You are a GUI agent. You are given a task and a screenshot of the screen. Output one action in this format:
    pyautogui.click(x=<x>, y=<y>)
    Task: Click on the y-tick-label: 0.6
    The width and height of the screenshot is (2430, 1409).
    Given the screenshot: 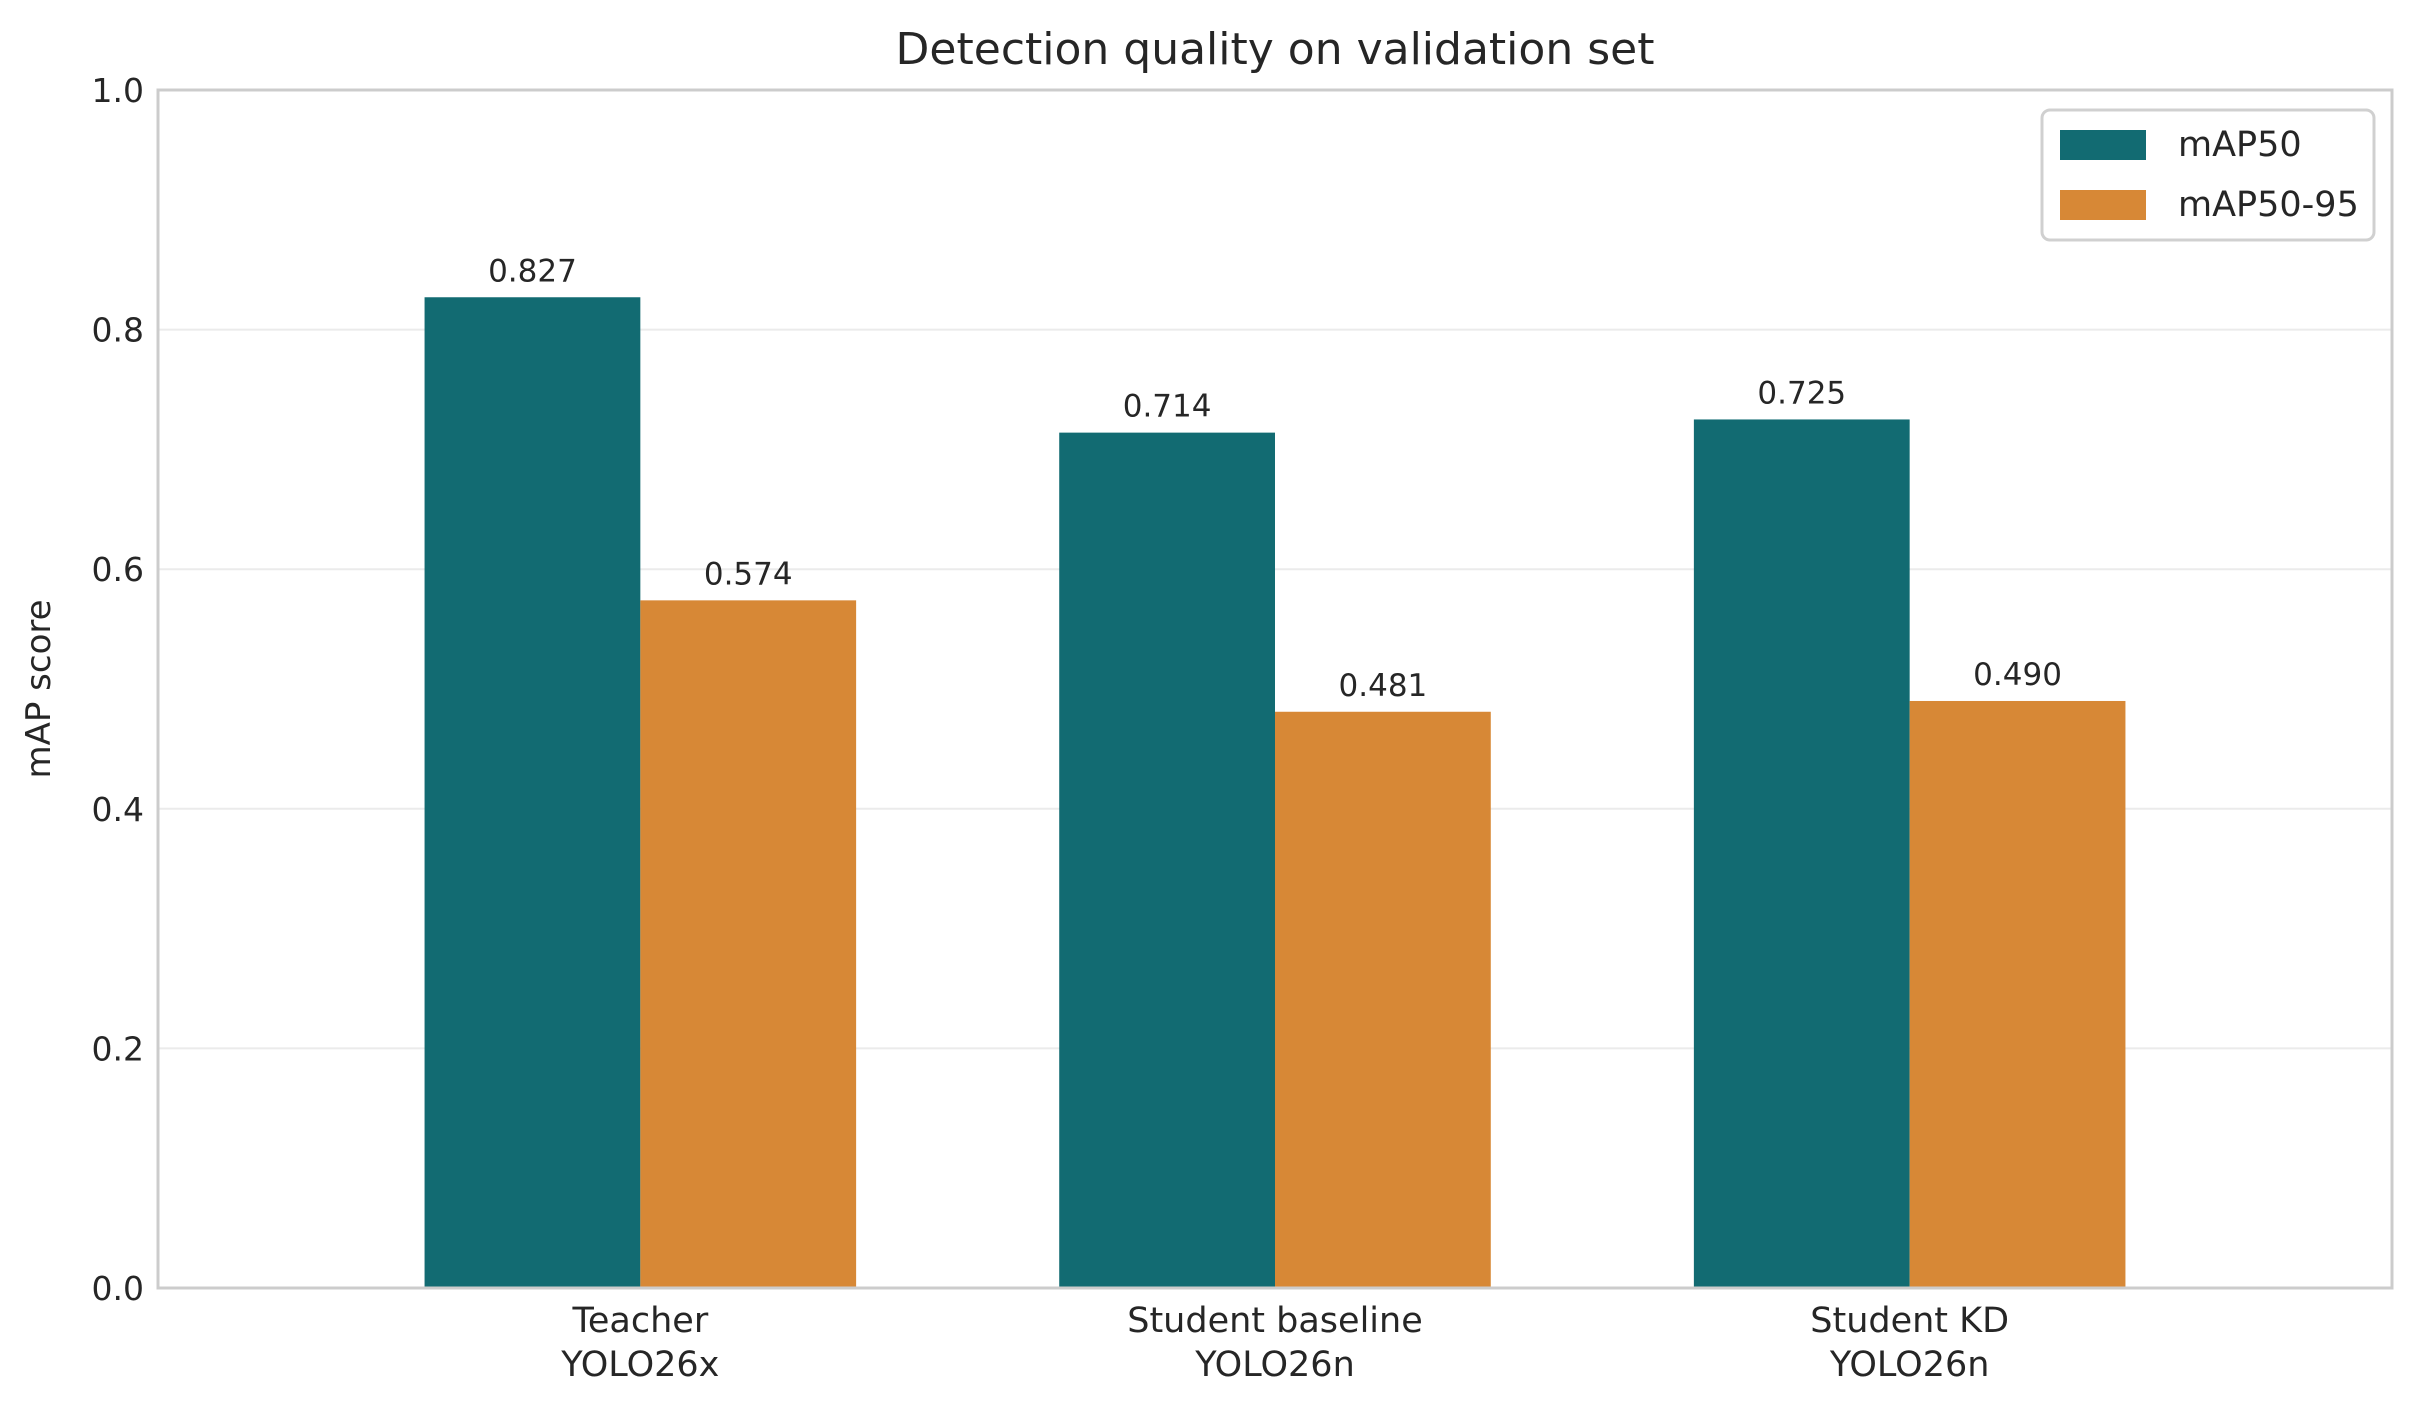 What is the action you would take?
    pyautogui.click(x=118, y=569)
    